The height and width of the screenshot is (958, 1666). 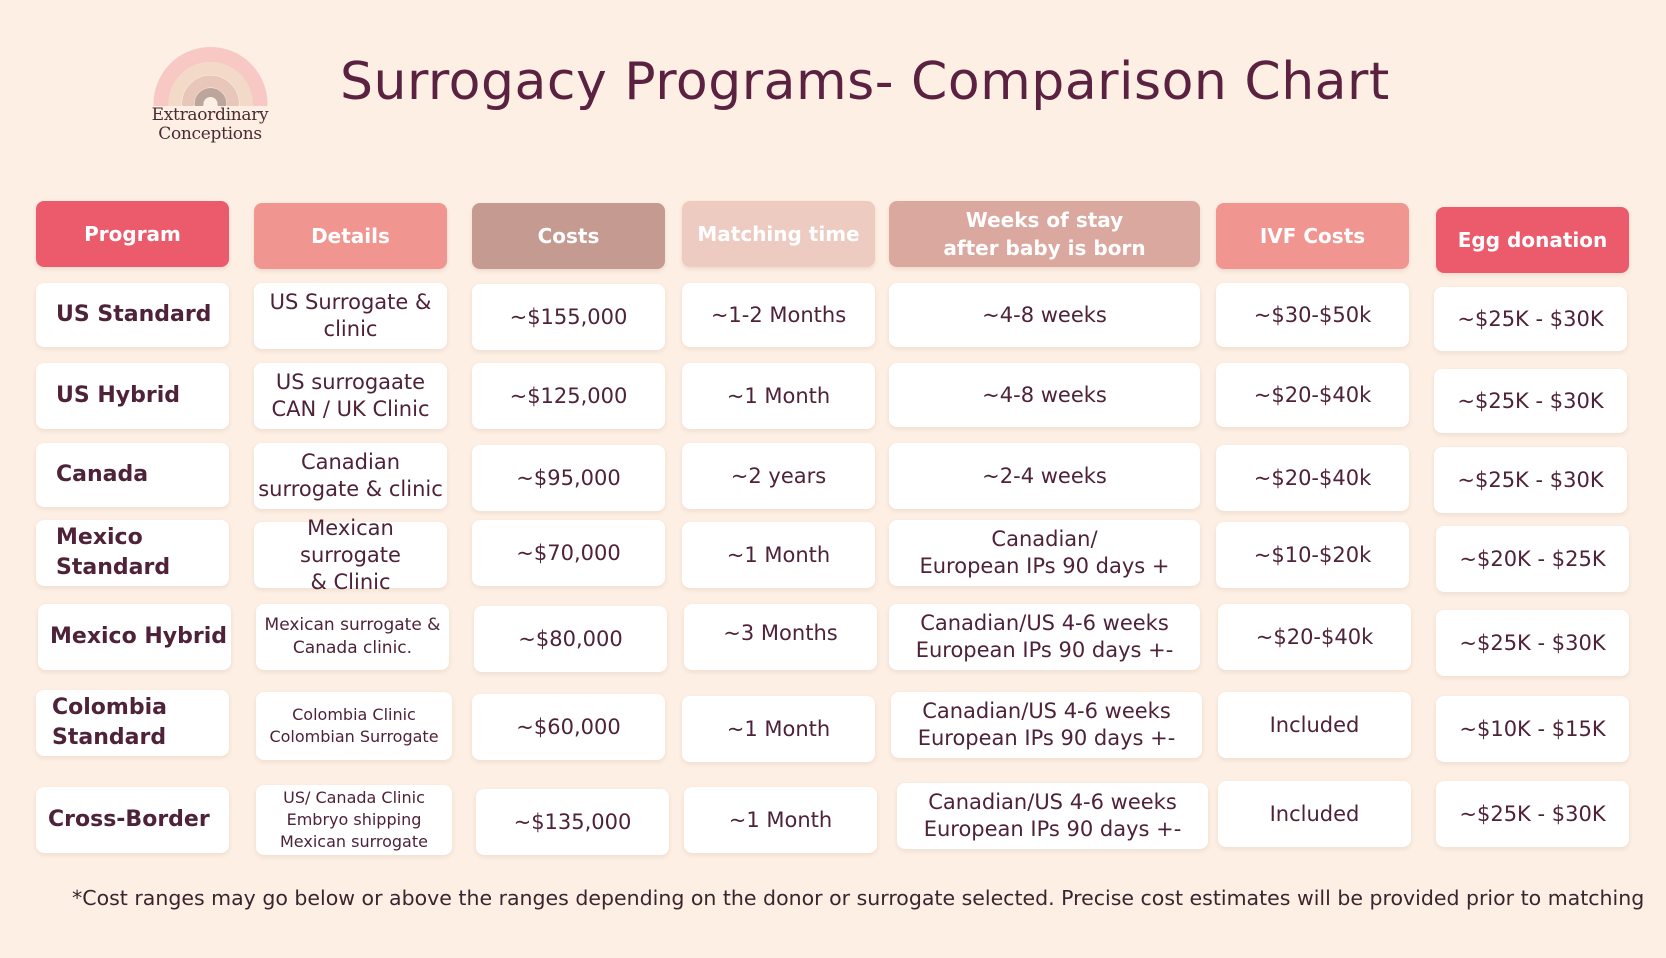 I want to click on cell-egg-us-standard: ~$25K - $30K, so click(x=1530, y=319).